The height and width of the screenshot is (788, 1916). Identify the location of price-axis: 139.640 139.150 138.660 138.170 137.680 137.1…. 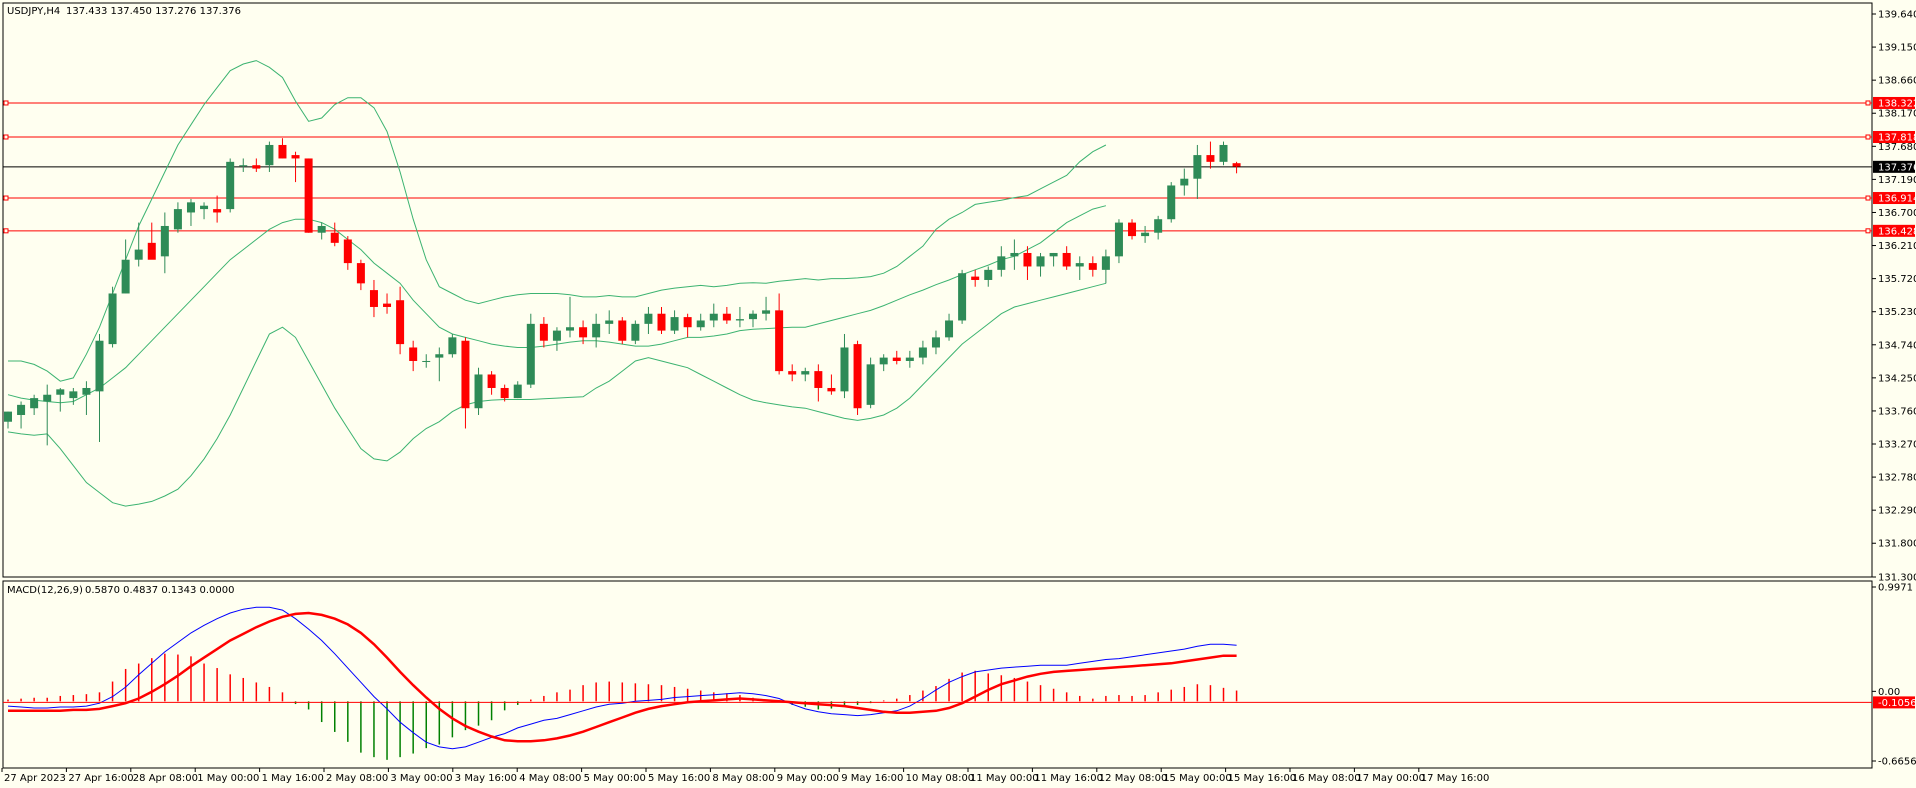
(1894, 297).